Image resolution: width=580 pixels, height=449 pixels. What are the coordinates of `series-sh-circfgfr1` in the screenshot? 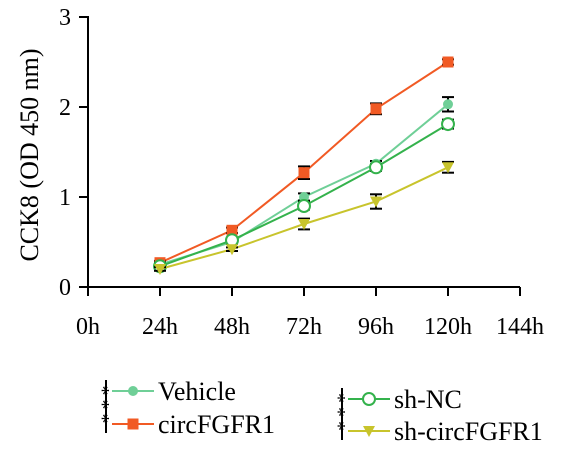 It's located at (304, 217).